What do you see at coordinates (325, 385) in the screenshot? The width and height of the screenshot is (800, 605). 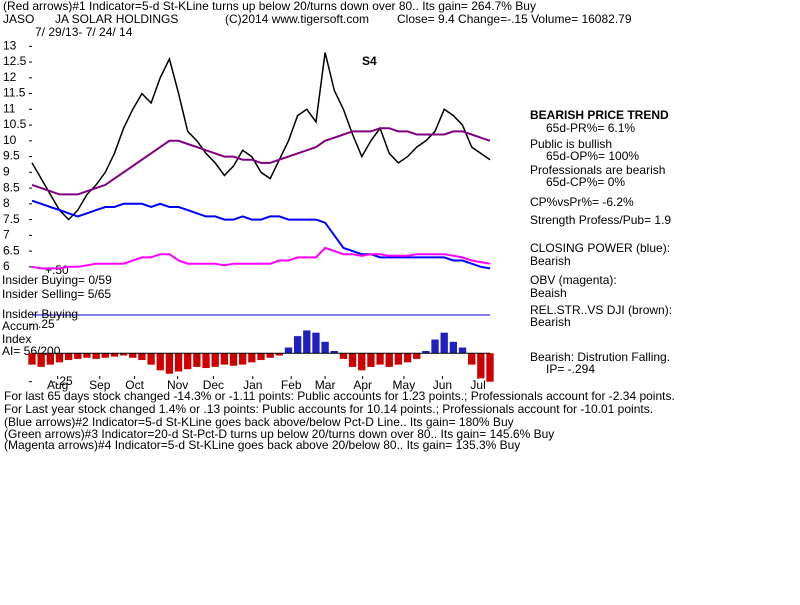 I see `x-tick-label: Mar` at bounding box center [325, 385].